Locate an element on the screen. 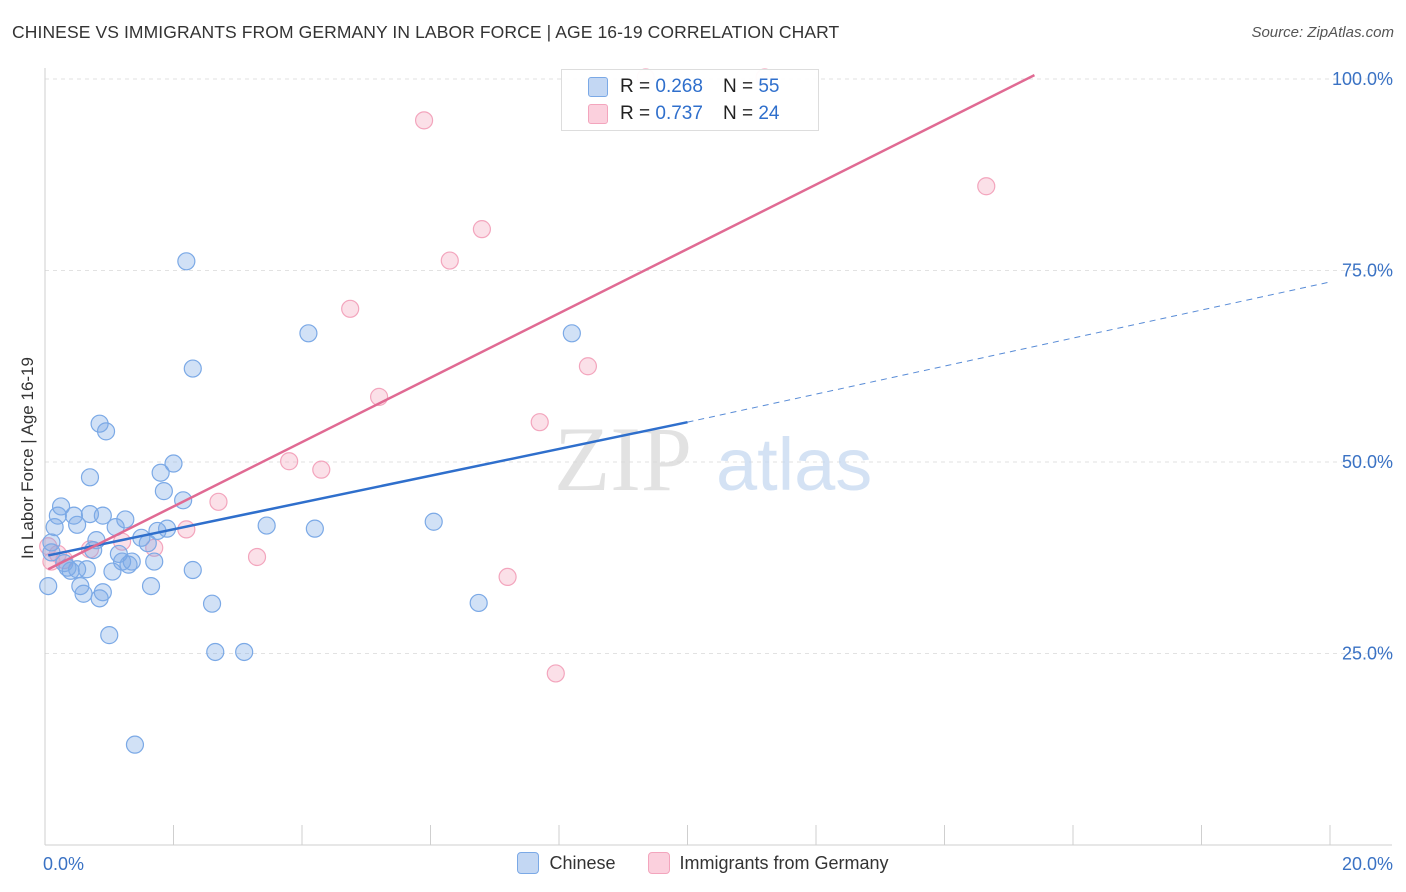 The height and width of the screenshot is (892, 1406). legend-row-germany: R = 0.737 N = 24 is located at coordinates (683, 114).